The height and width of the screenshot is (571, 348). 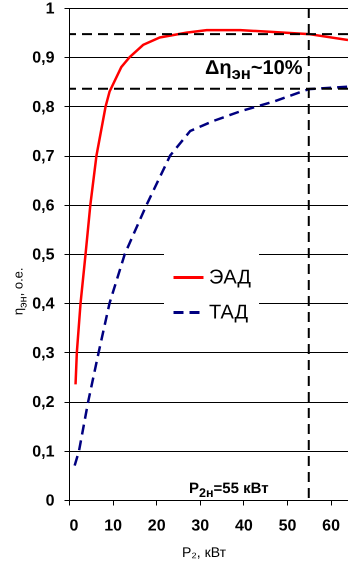 I want to click on x-axis-title: P₂, кВт, so click(x=204, y=552).